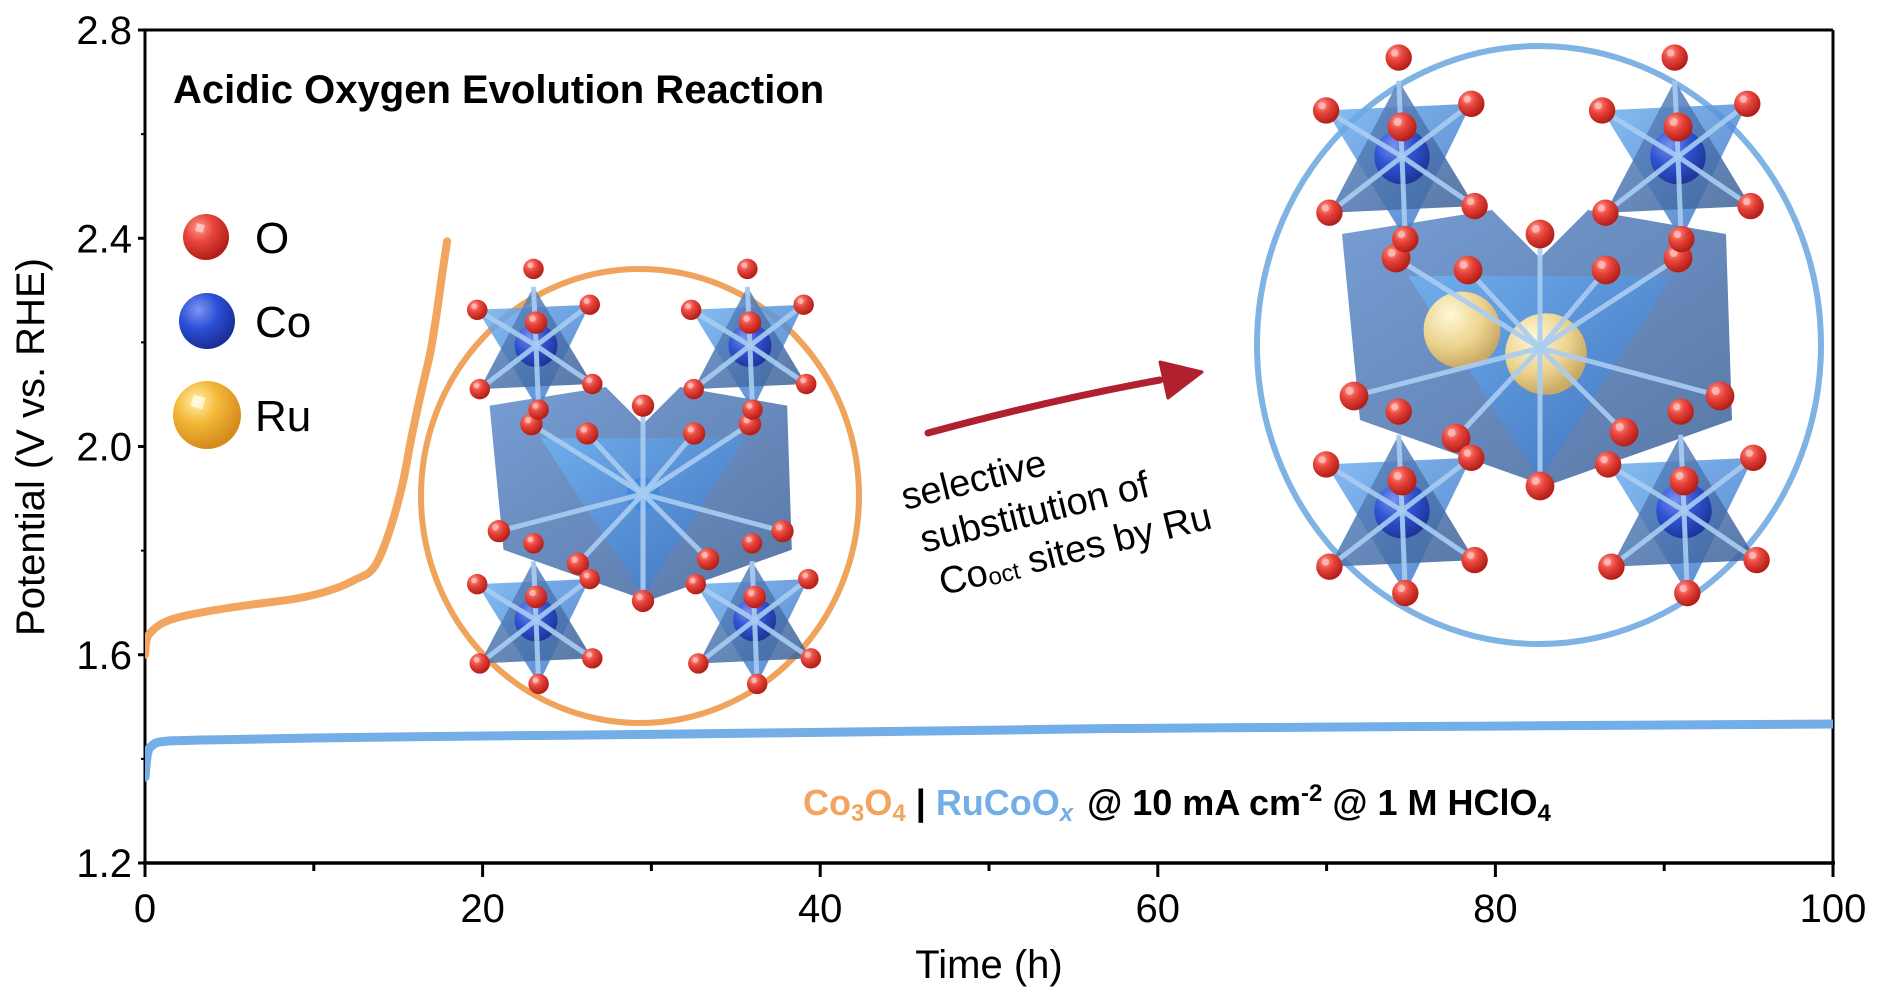 The width and height of the screenshot is (1880, 1002). What do you see at coordinates (236, 238) in the screenshot?
I see `legend-item-o: O` at bounding box center [236, 238].